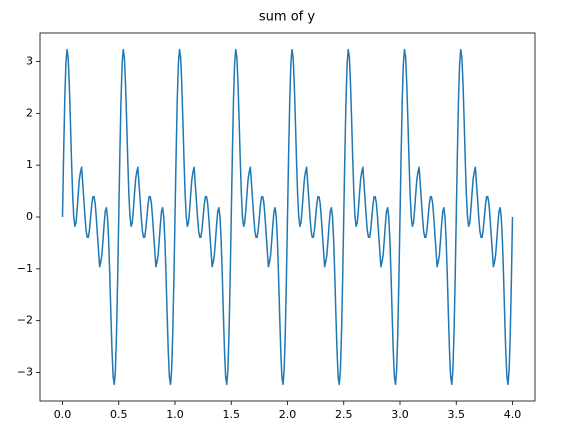 The width and height of the screenshot is (567, 445). I want to click on y-tick-label: 3, so click(29, 61).